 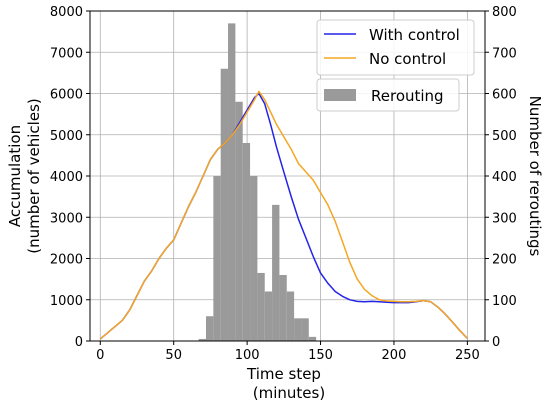 What do you see at coordinates (289, 393) in the screenshot?
I see `x-axis-title-line2: (minutes)` at bounding box center [289, 393].